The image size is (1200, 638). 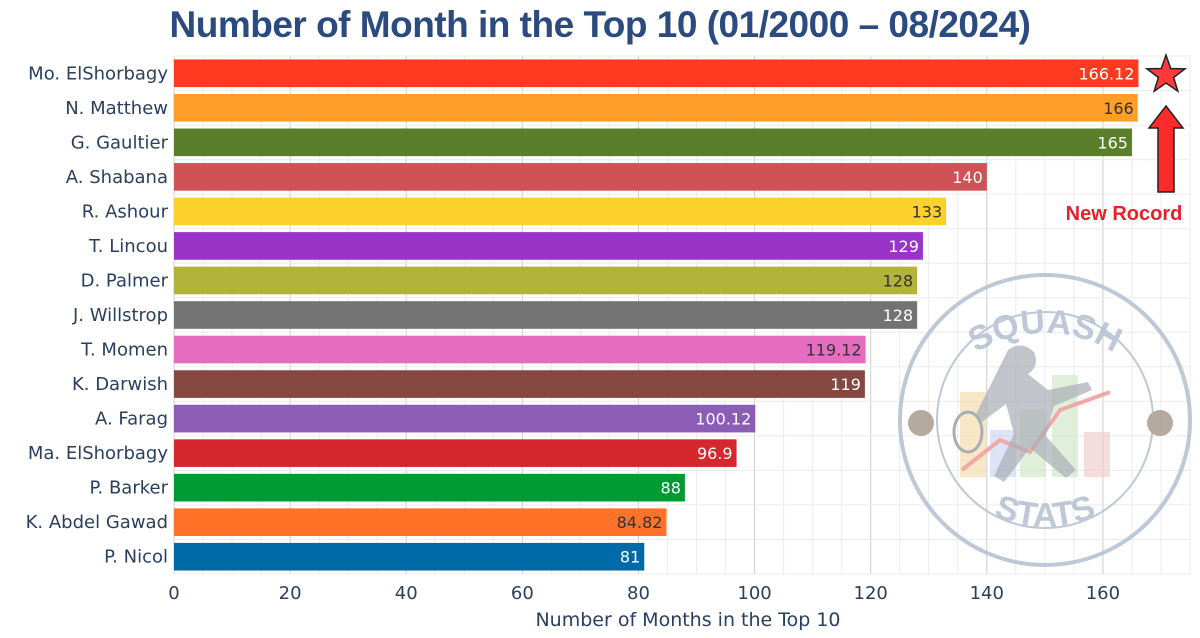 What do you see at coordinates (1097, 454) in the screenshot?
I see `watermark-bar` at bounding box center [1097, 454].